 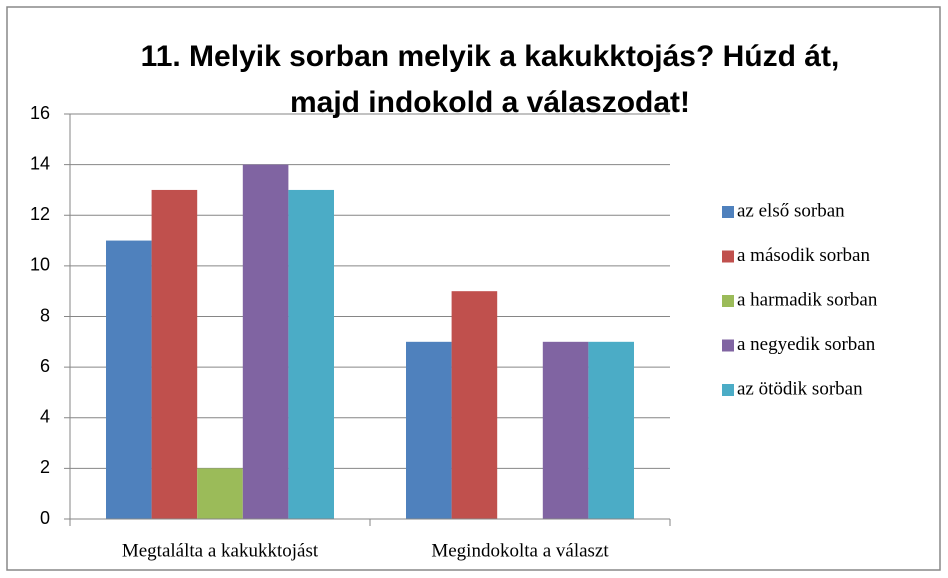 I want to click on legend-label: a harmadik sorban, so click(x=807, y=299).